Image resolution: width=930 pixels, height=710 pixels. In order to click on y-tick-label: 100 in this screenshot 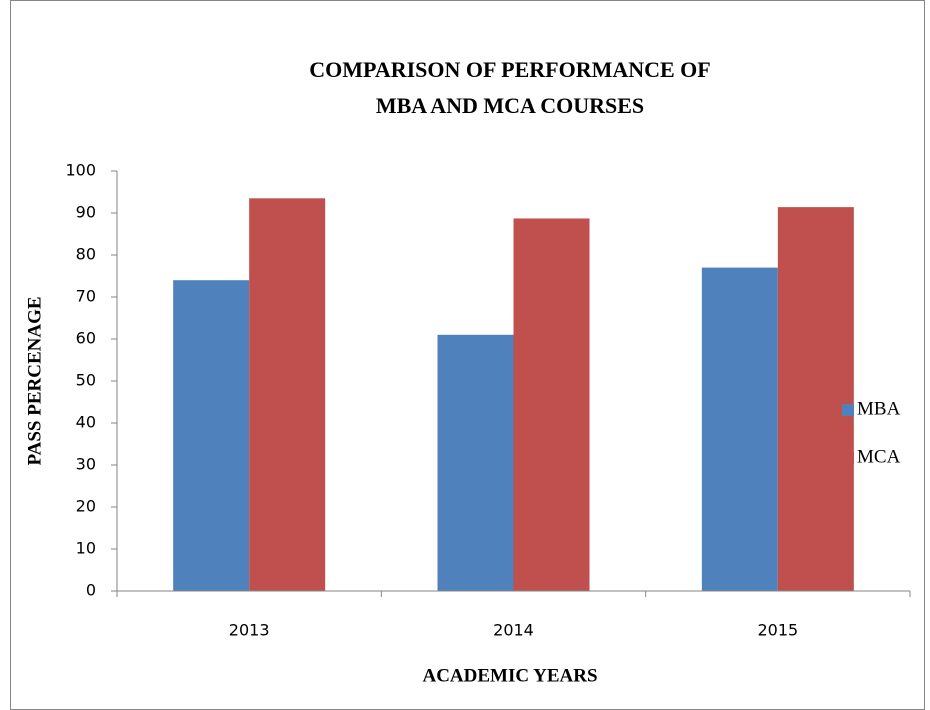, I will do `click(80, 170)`.